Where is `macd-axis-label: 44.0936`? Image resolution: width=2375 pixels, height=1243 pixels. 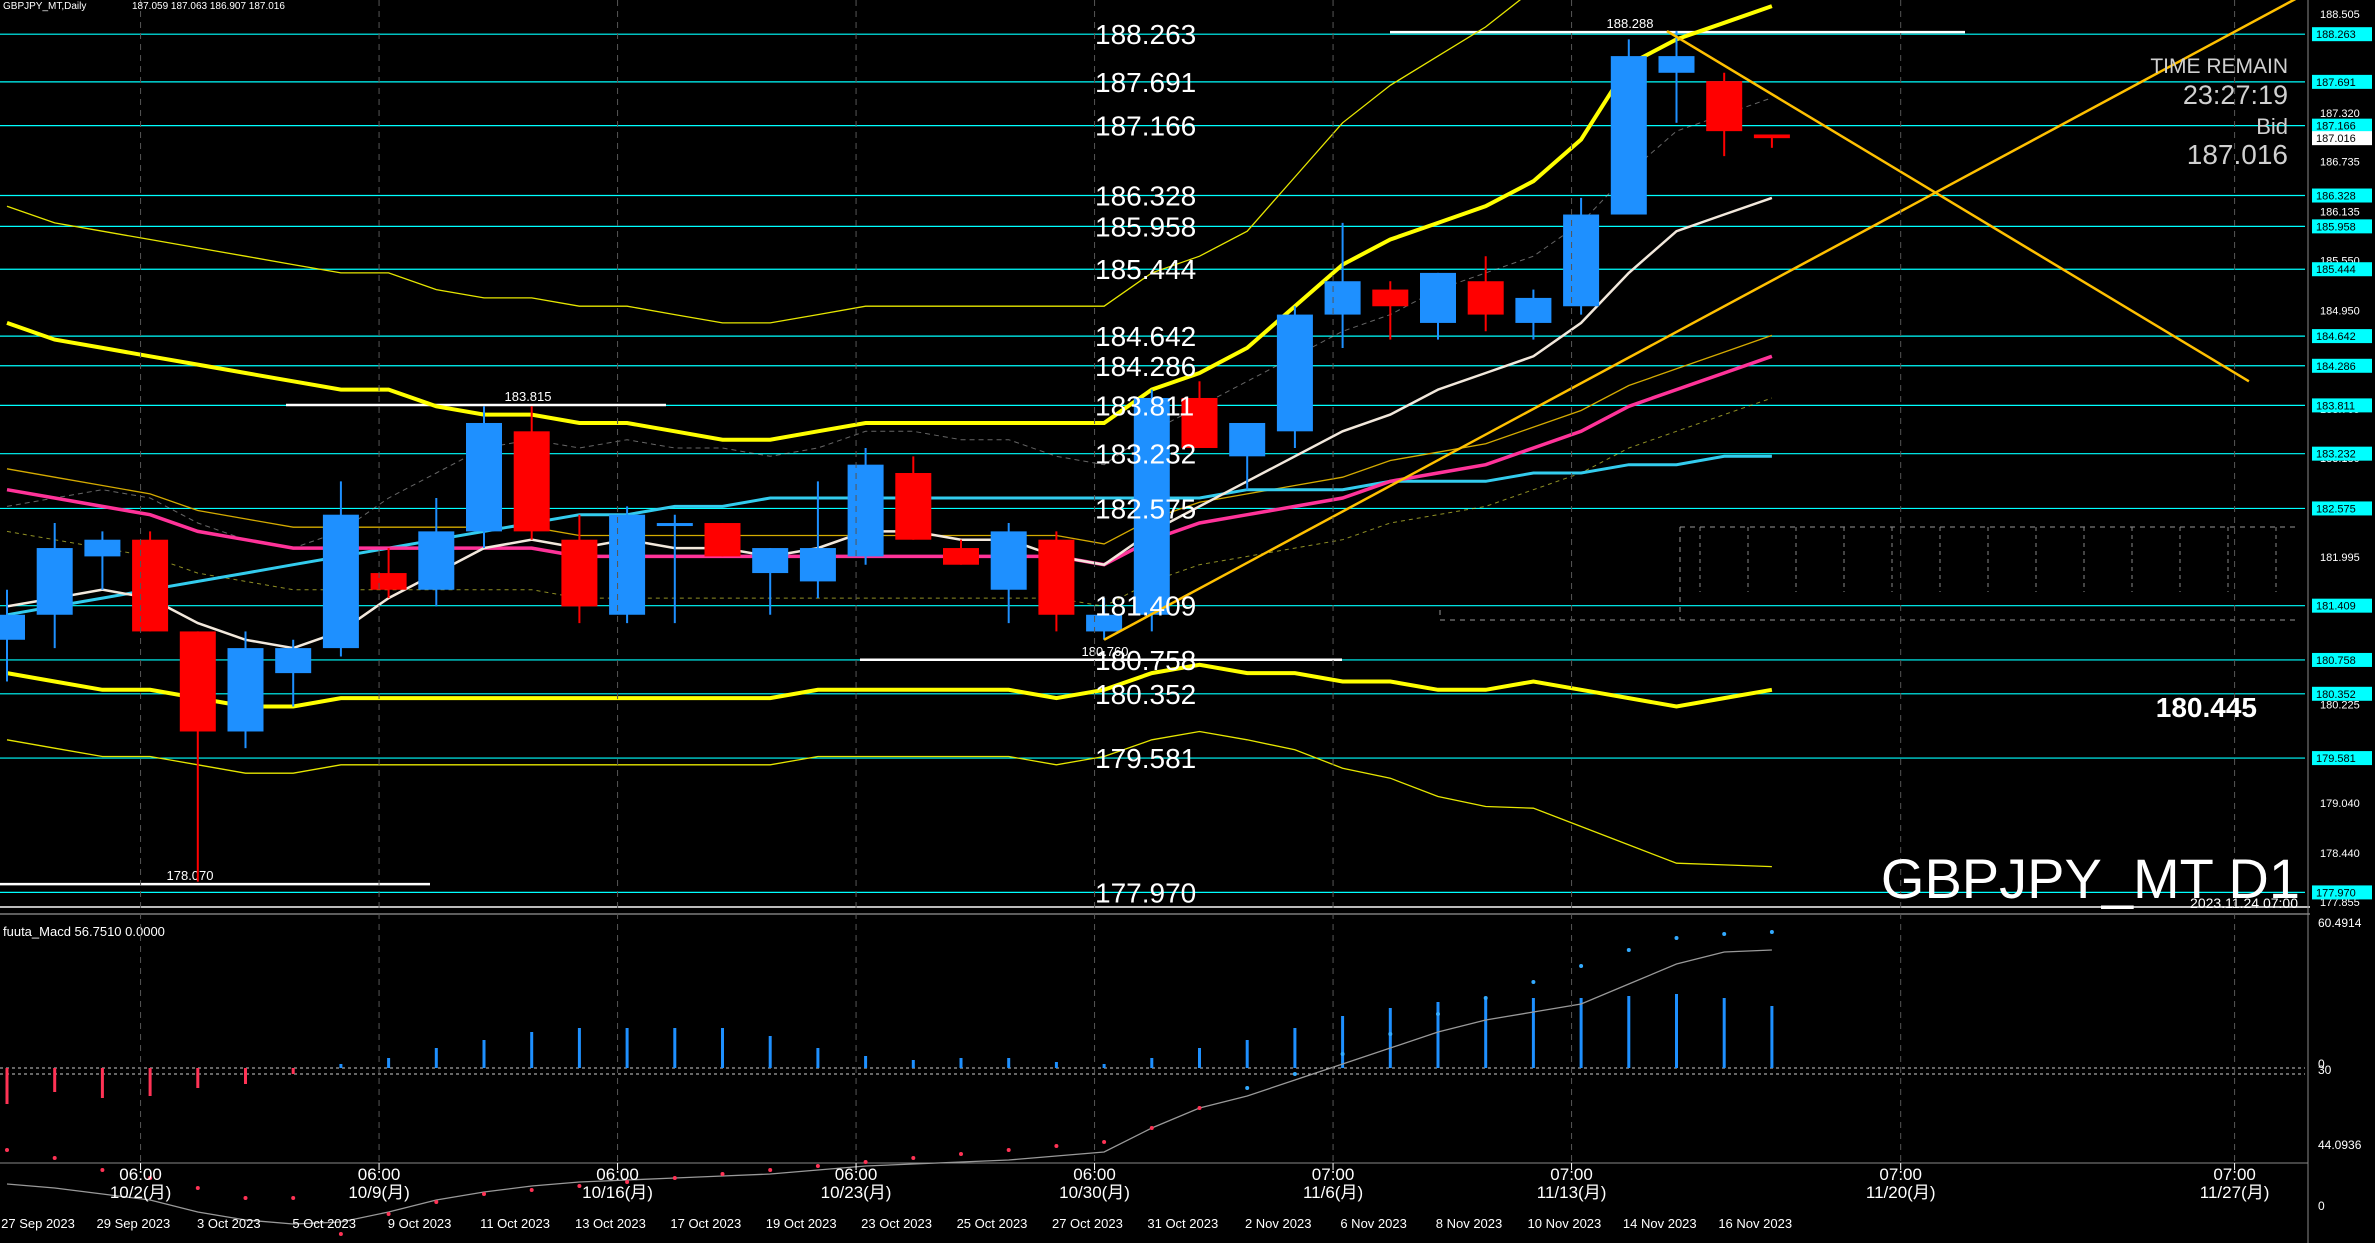
macd-axis-label: 44.0936 is located at coordinates (2340, 1145).